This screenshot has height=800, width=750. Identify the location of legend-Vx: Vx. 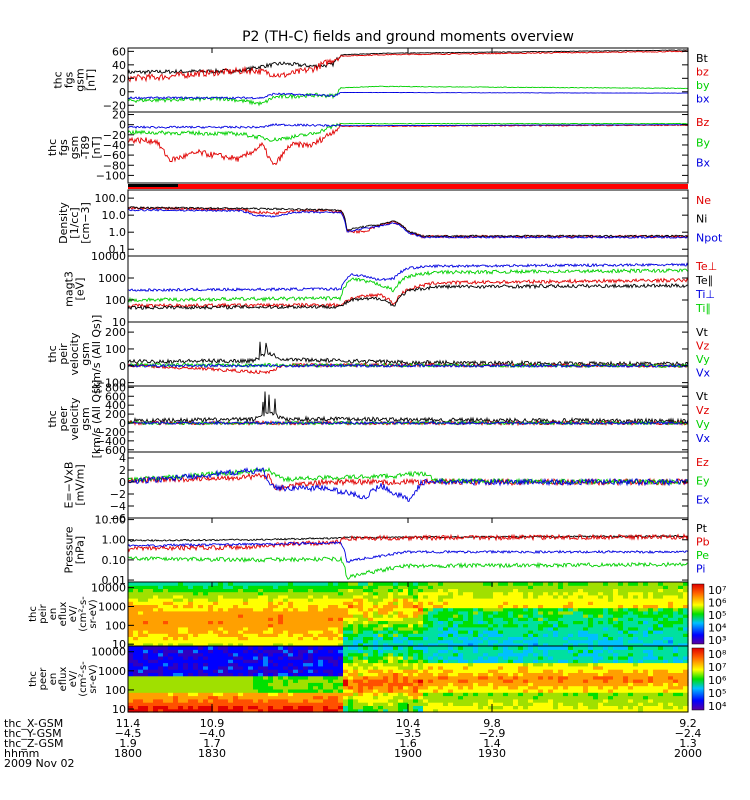
(703, 438).